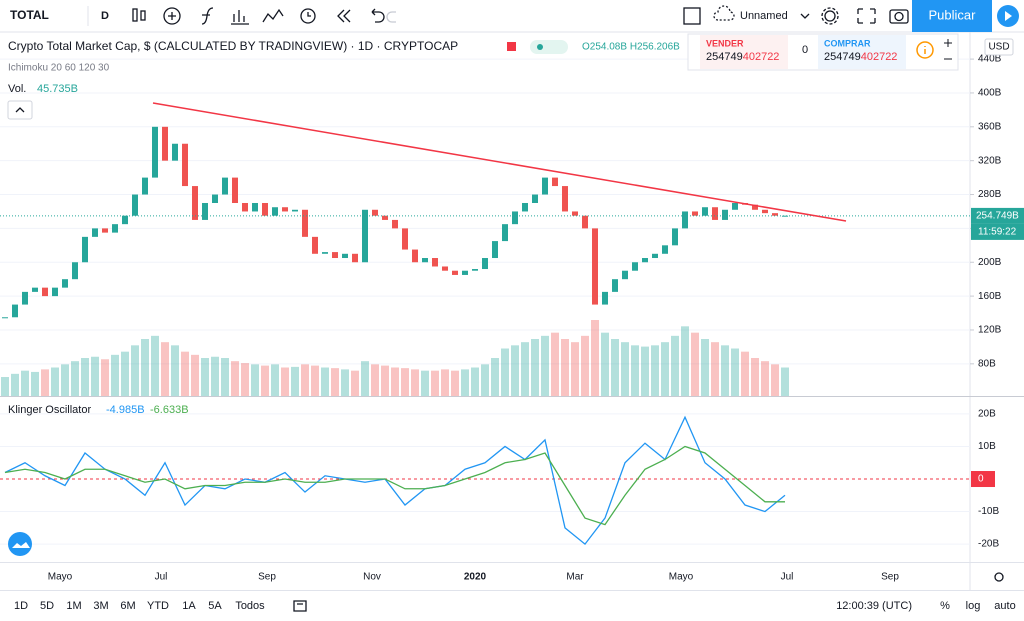  Describe the element at coordinates (948, 49) in the screenshot. I see `zoom-buttons` at that location.